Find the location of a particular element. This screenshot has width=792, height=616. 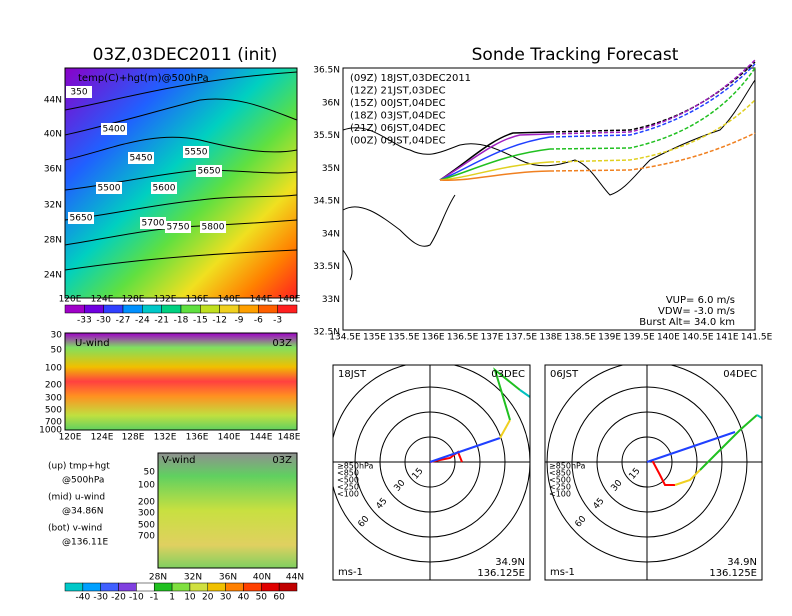

colorbar-label: -10 is located at coordinates (136, 598).